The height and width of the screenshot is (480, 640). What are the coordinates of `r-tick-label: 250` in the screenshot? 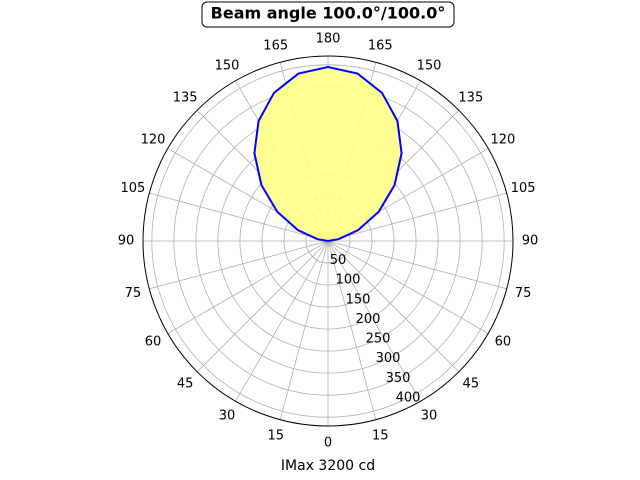 It's located at (378, 339).